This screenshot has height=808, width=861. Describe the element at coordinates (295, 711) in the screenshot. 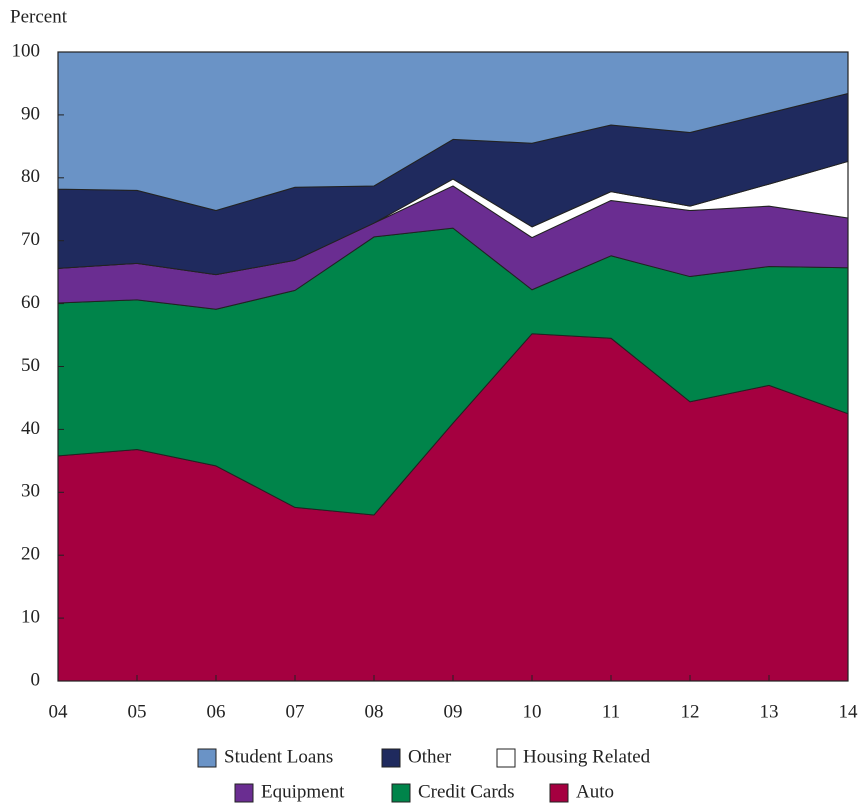

I see `x-tick-label: 07` at that location.